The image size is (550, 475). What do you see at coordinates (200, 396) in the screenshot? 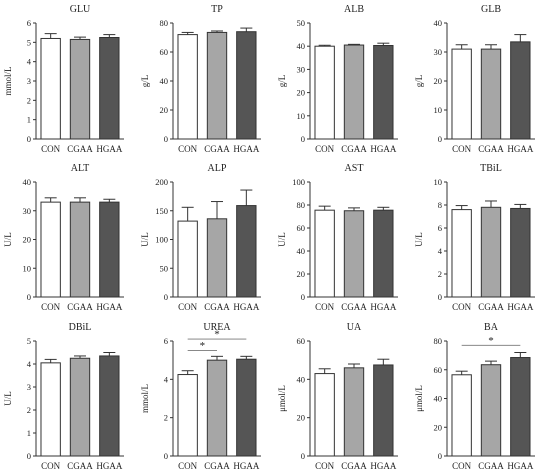
I see `chart-urea: UREA mmol/L 0 2 4 6 CON CGAA HGAA * *` at bounding box center [200, 396].